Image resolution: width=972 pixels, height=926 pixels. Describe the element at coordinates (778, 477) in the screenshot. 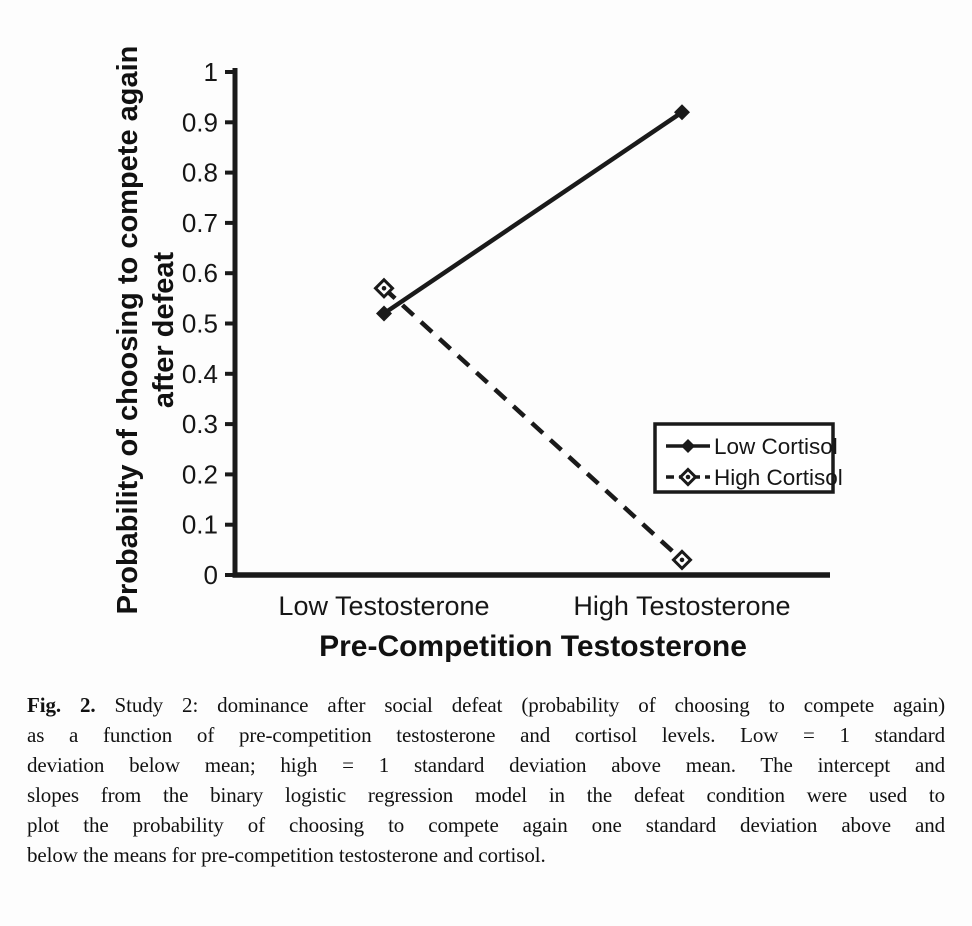

I see `legend-label-high-cortisol: High Cortisol` at that location.